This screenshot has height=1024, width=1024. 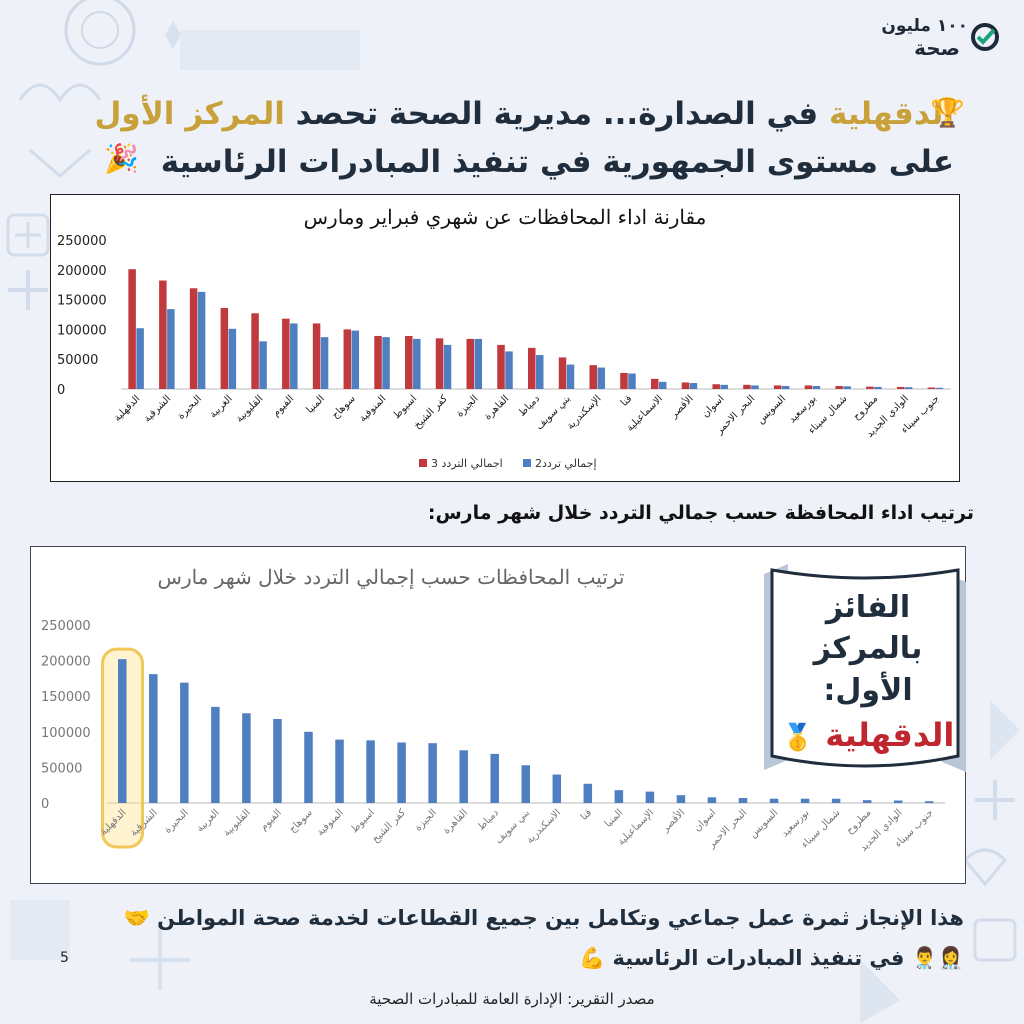 What do you see at coordinates (467, 406) in the screenshot?
I see `x-tick-label: الجيزة` at bounding box center [467, 406].